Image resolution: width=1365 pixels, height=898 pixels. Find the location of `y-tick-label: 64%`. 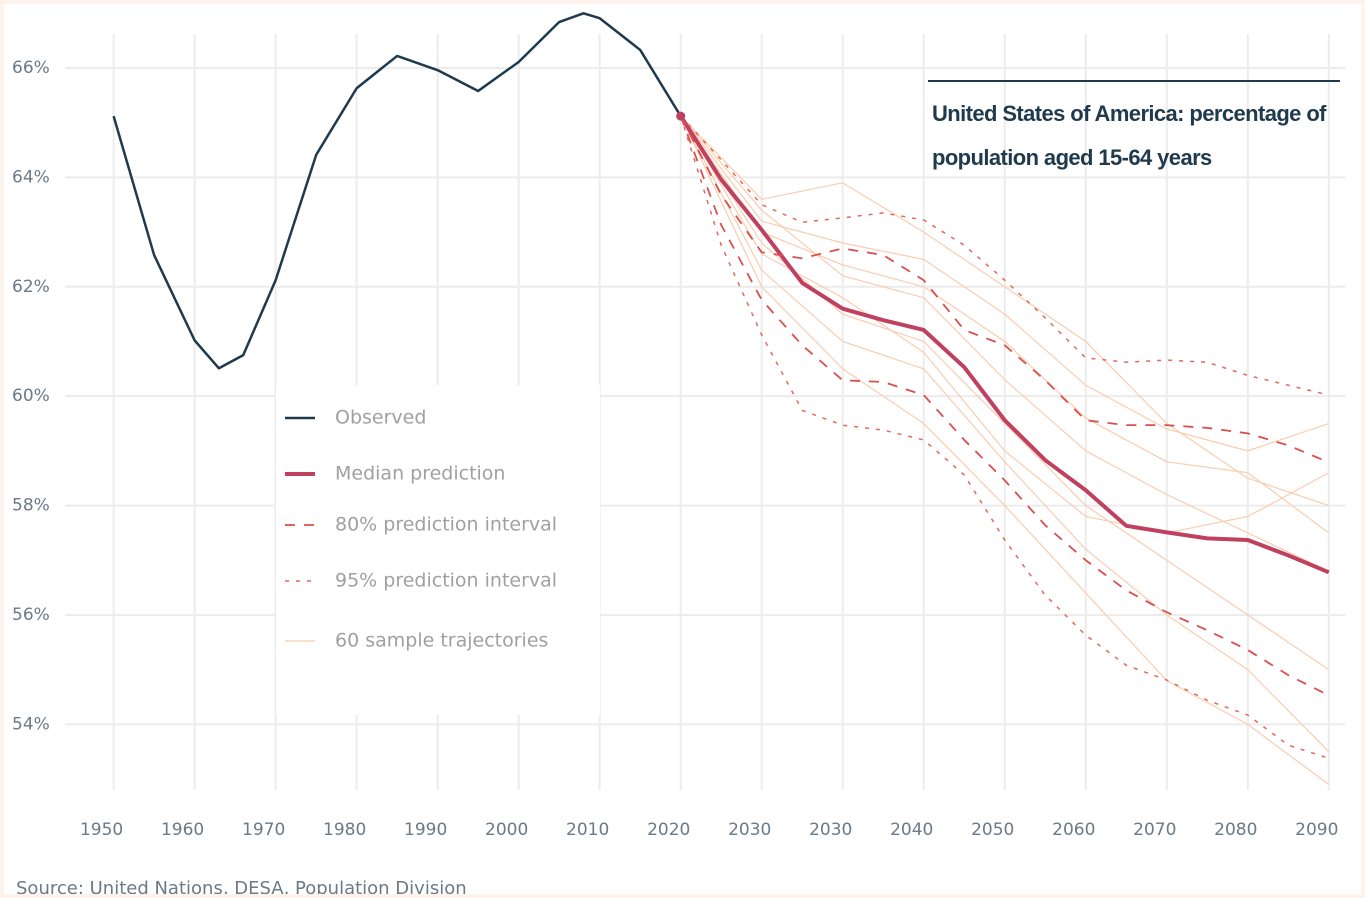

y-tick-label: 64% is located at coordinates (31, 177).